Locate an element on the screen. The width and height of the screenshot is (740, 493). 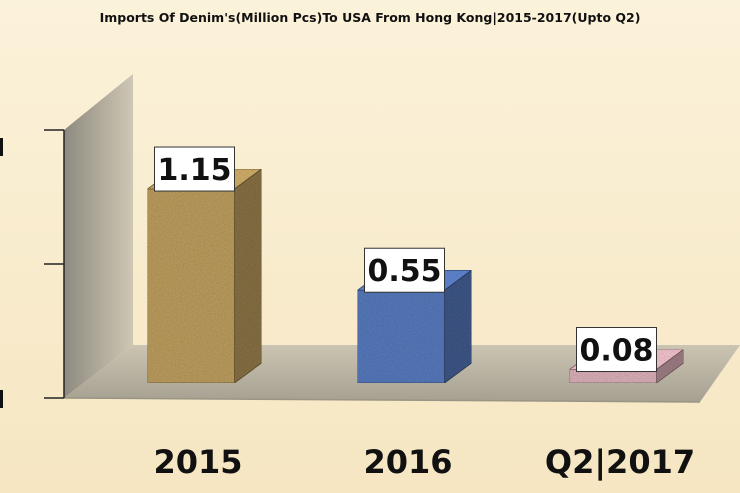
x-axis-category-label: Q2|2017 is located at coordinates (620, 462).